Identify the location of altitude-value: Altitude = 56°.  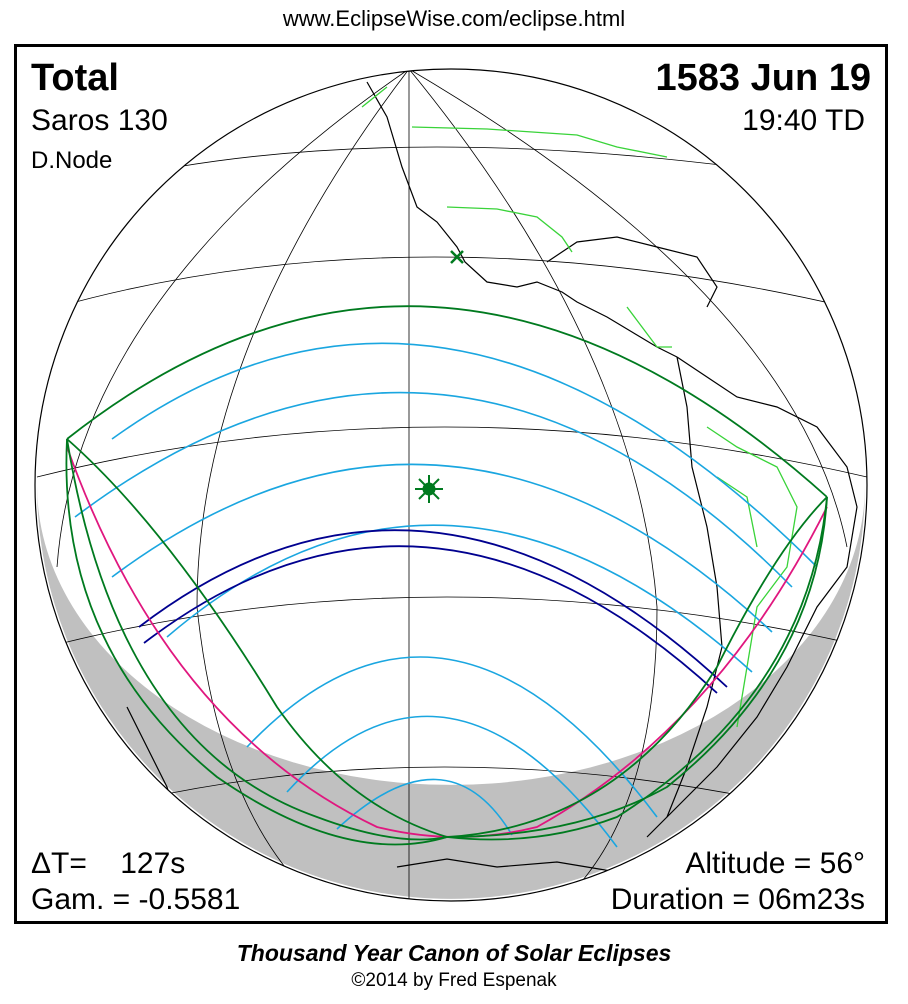
(775, 863).